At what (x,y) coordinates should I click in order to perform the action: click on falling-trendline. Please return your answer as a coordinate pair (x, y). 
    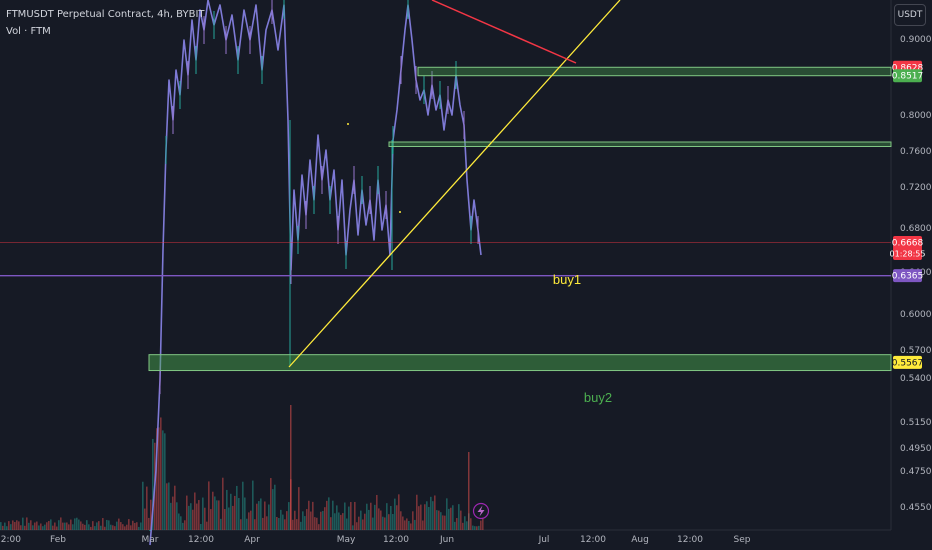
    Looking at the image, I should click on (504, 32).